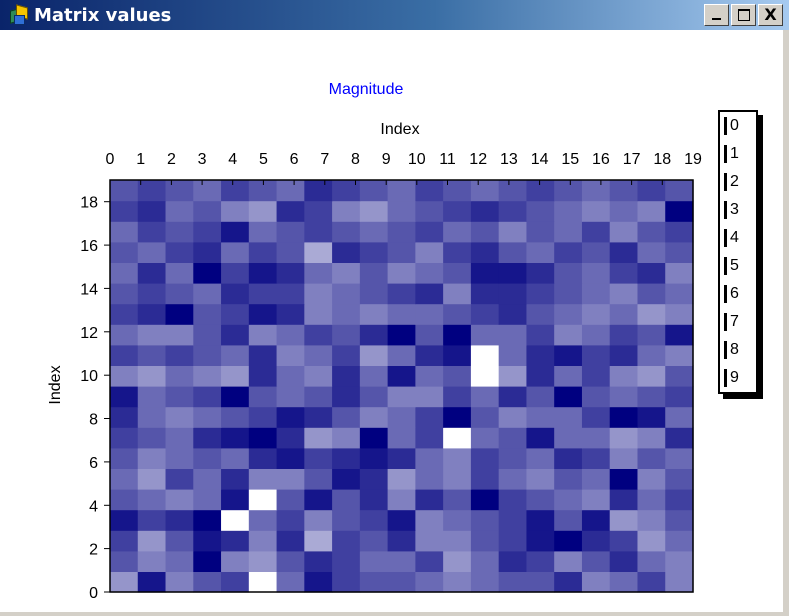  I want to click on legend-label: 0, so click(734, 125).